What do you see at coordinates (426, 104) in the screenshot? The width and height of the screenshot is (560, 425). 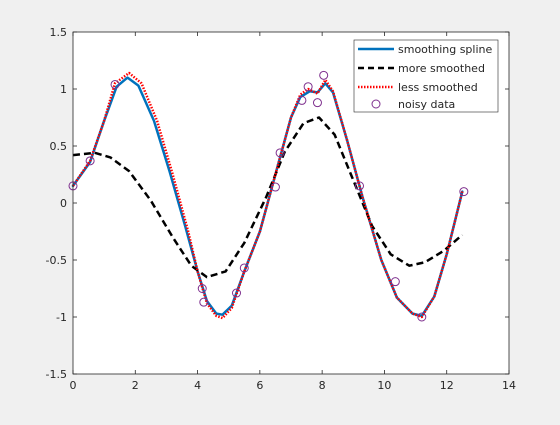 I see `legend-label-noisy-data: noisy data` at bounding box center [426, 104].